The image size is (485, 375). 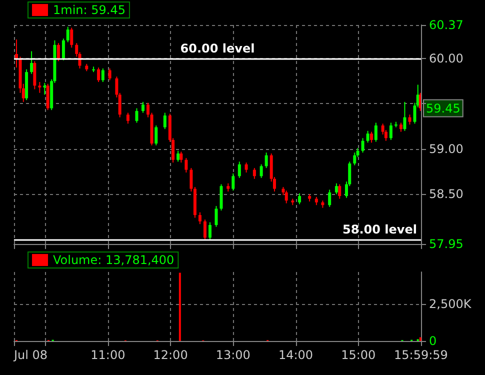 I want to click on legend-label: 1min: 59.45, so click(x=89, y=10).